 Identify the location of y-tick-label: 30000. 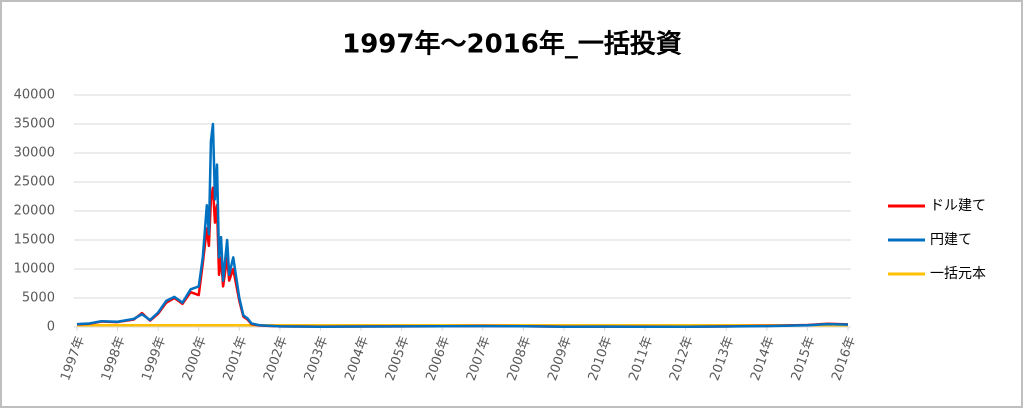
(34, 153).